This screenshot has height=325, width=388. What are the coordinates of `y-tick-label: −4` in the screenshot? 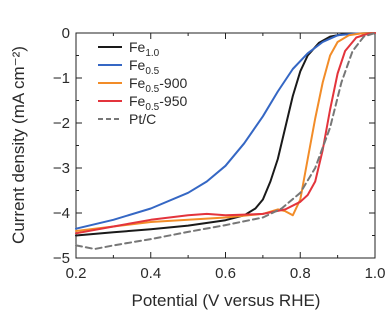 It's located at (61, 213).